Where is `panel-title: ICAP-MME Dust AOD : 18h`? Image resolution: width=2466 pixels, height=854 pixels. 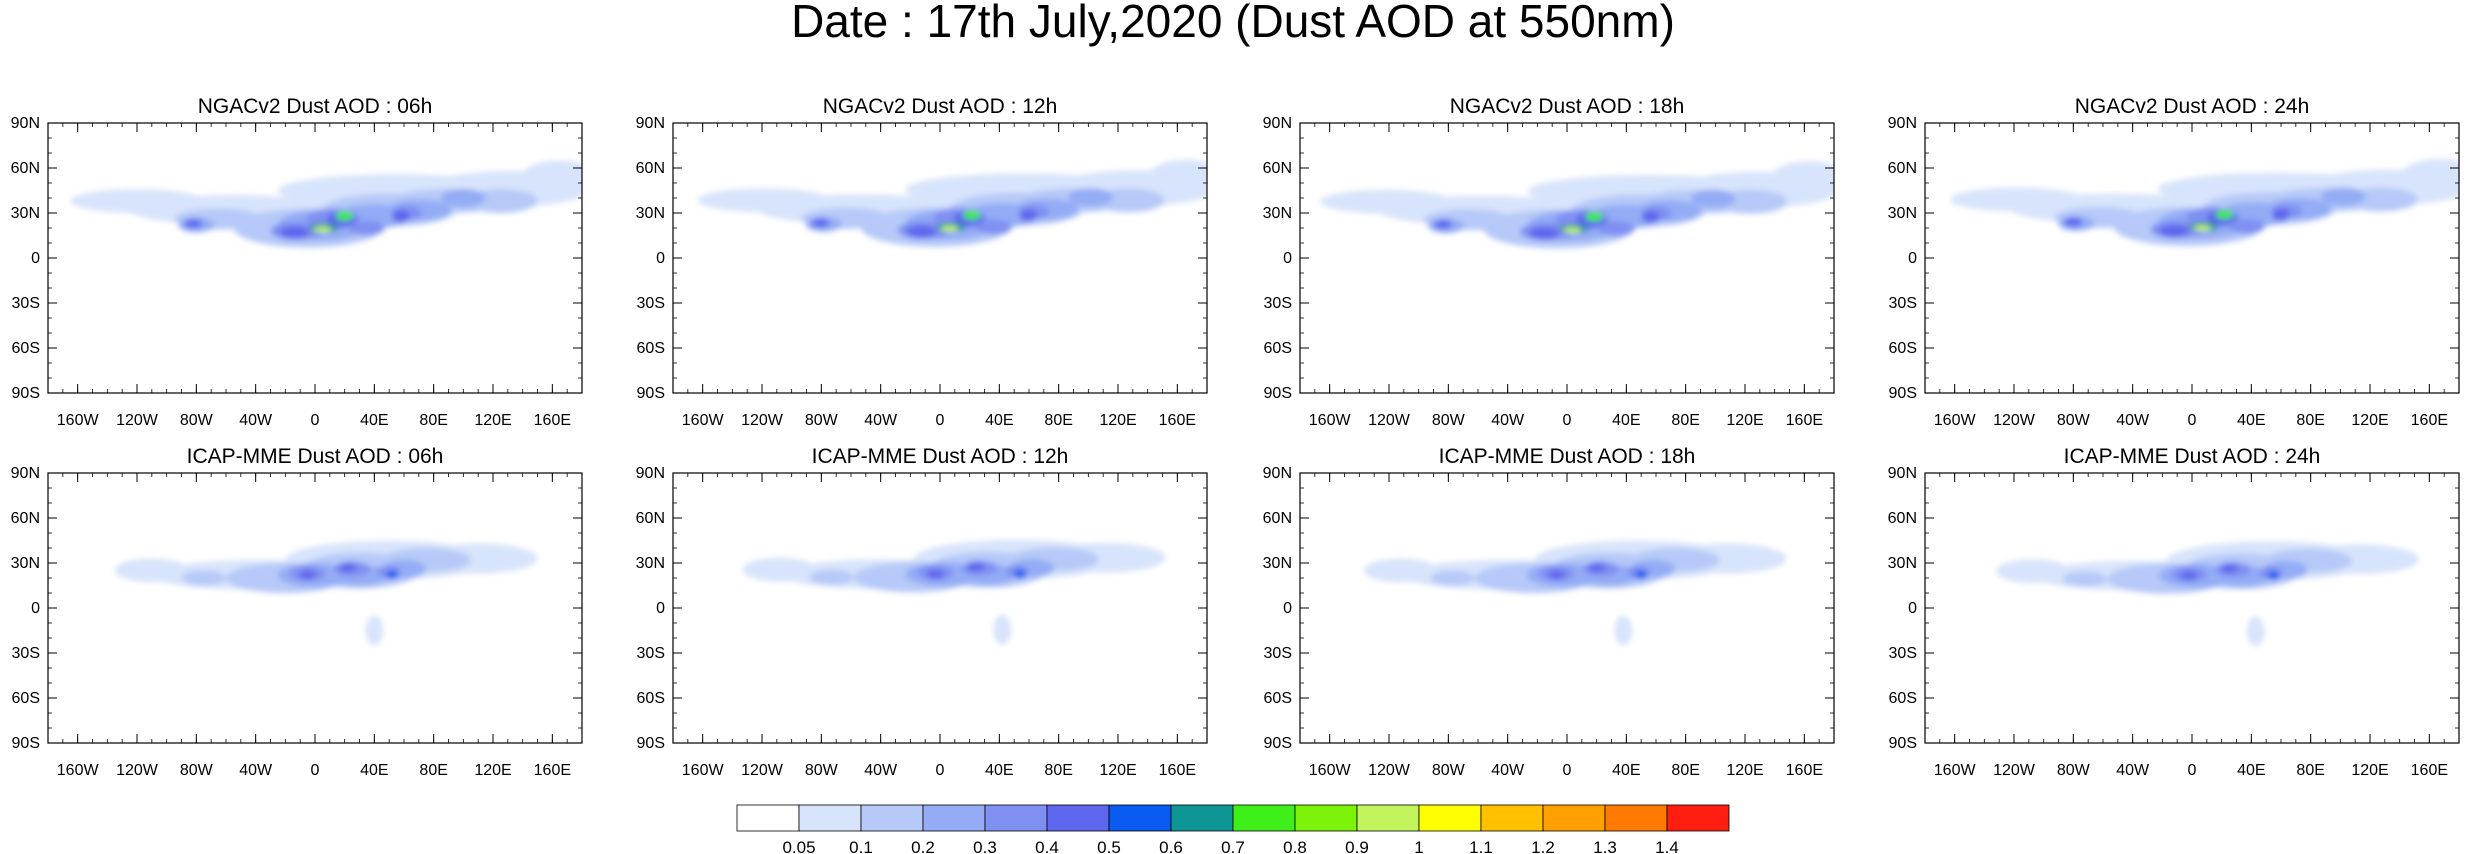
panel-title: ICAP-MME Dust AOD : 18h is located at coordinates (1567, 456).